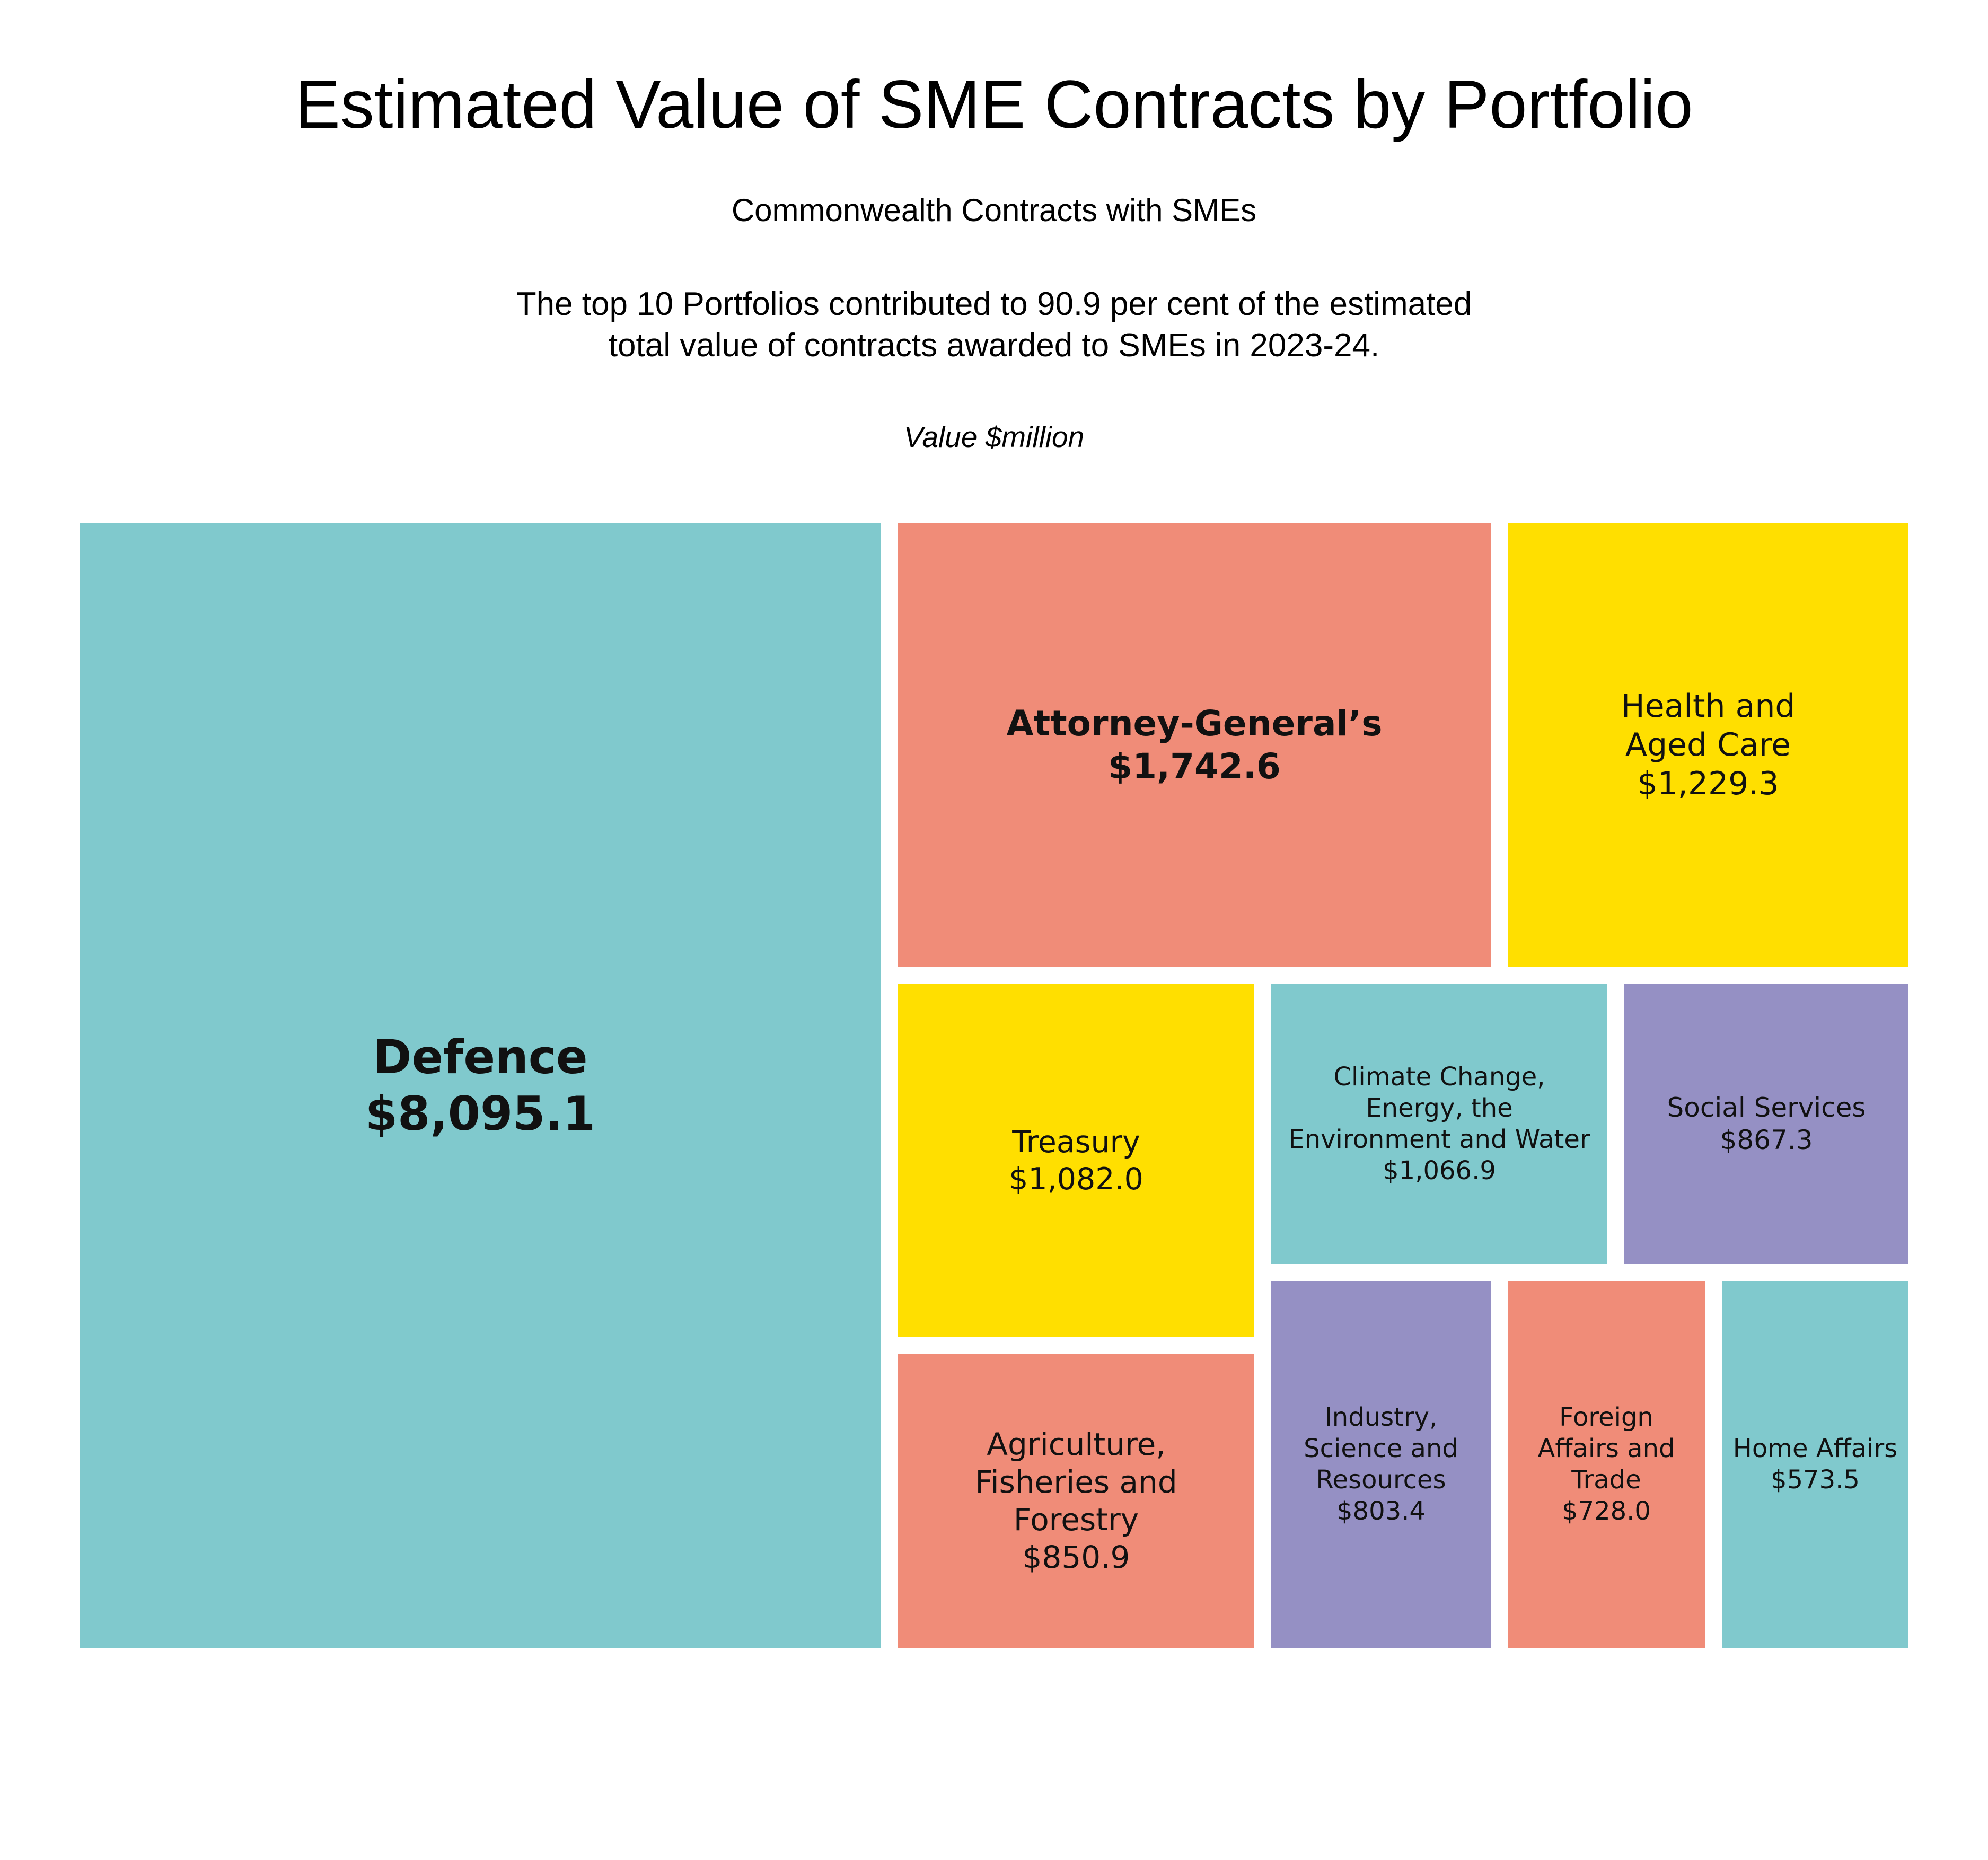 This screenshot has height=1860, width=1988. Describe the element at coordinates (1195, 723) in the screenshot. I see `tile-name-line: Attorney-General’s` at that location.